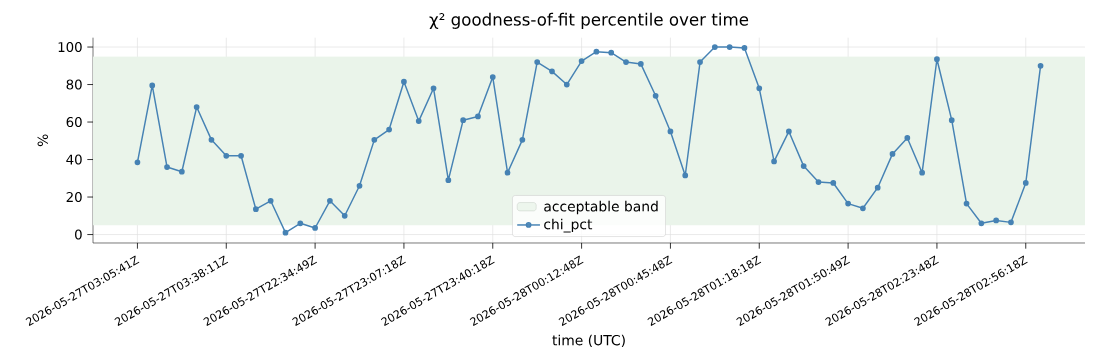 This screenshot has width=1100, height=360. I want to click on y-tick-label: 40, so click(74, 159).